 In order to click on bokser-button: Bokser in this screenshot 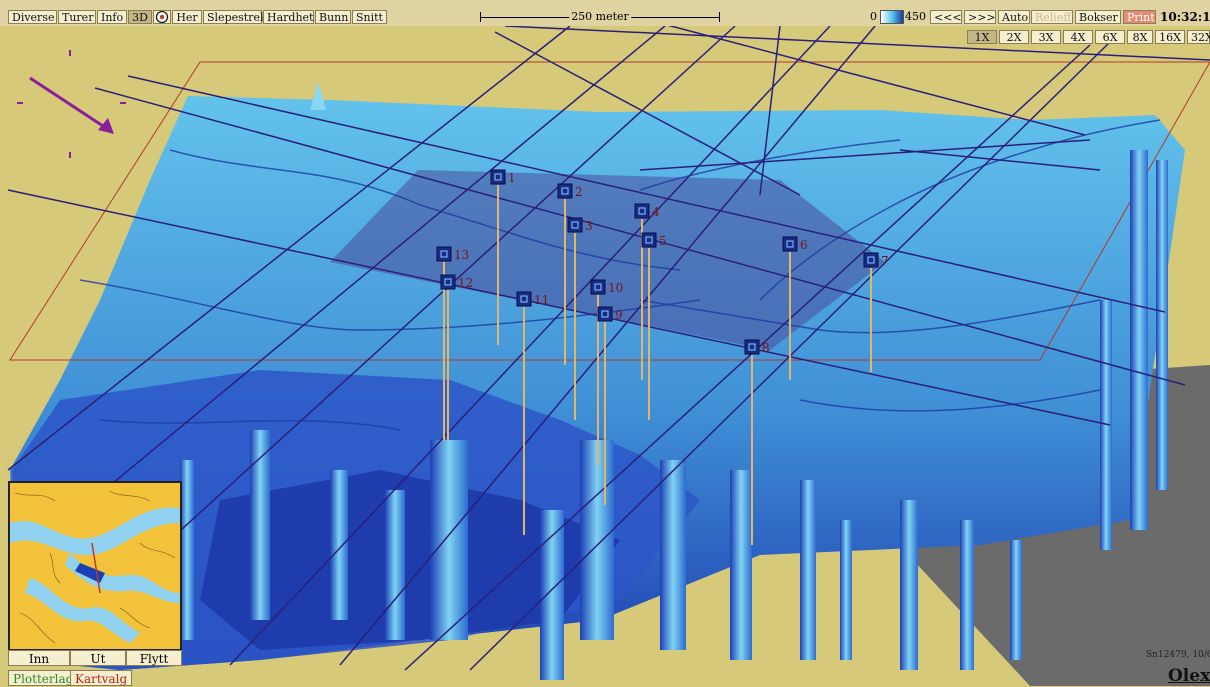, I will do `click(1098, 17)`.